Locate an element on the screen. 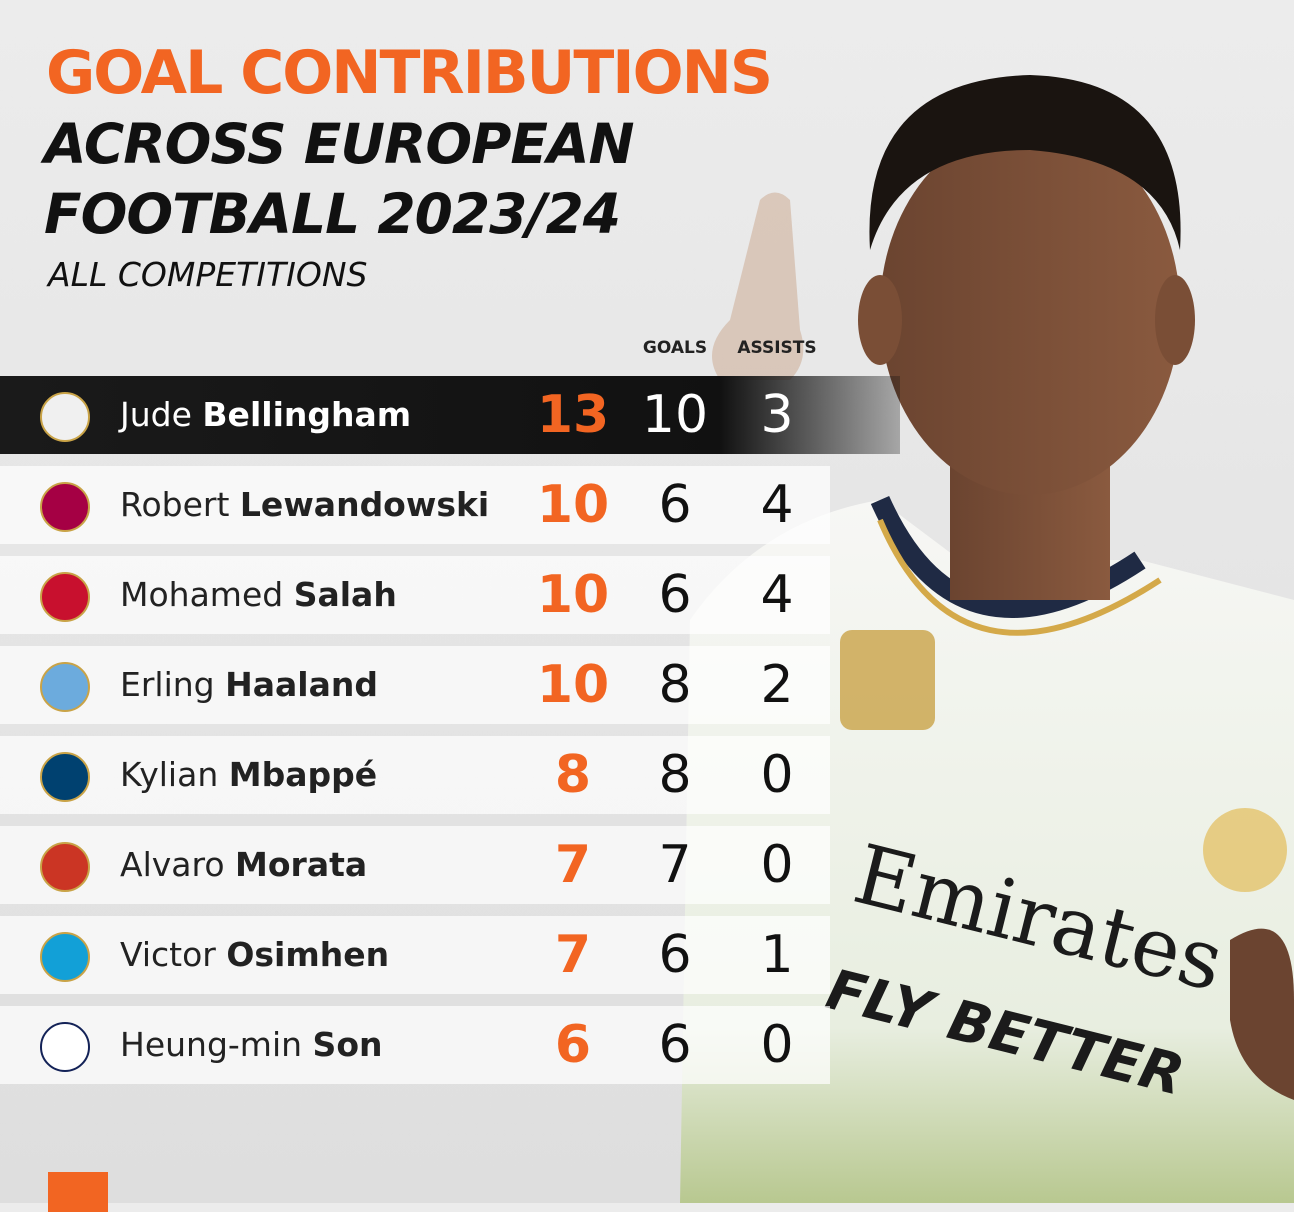 The image size is (1294, 1212). player-name: Alvaro Morata is located at coordinates (243, 865).